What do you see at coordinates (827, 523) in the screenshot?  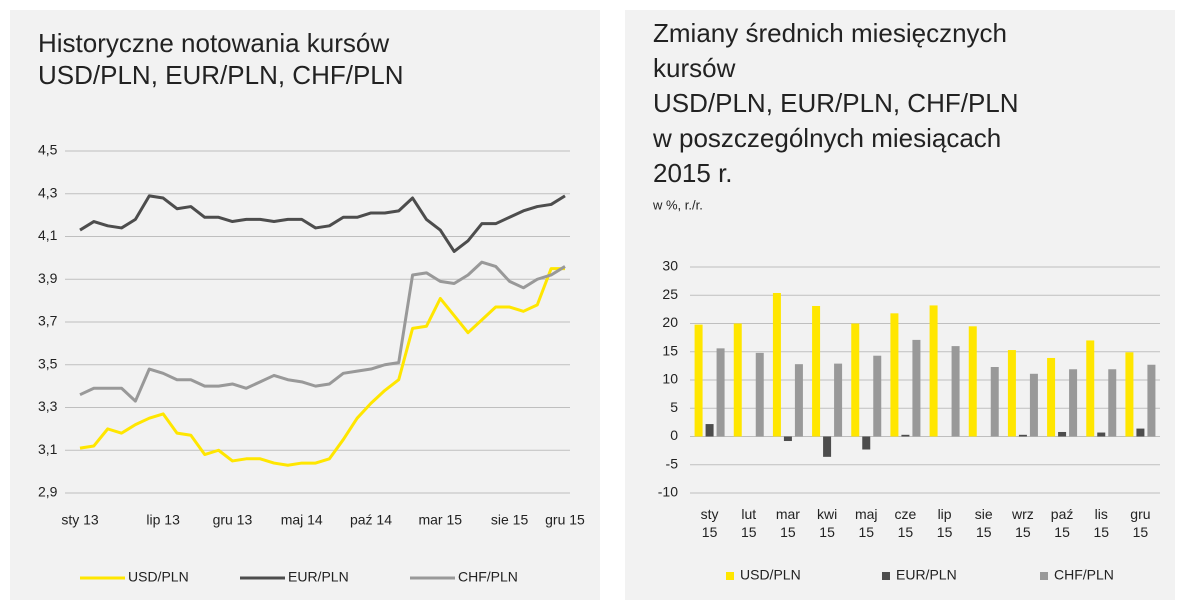 I see `x-tick-label: kwi 15` at bounding box center [827, 523].